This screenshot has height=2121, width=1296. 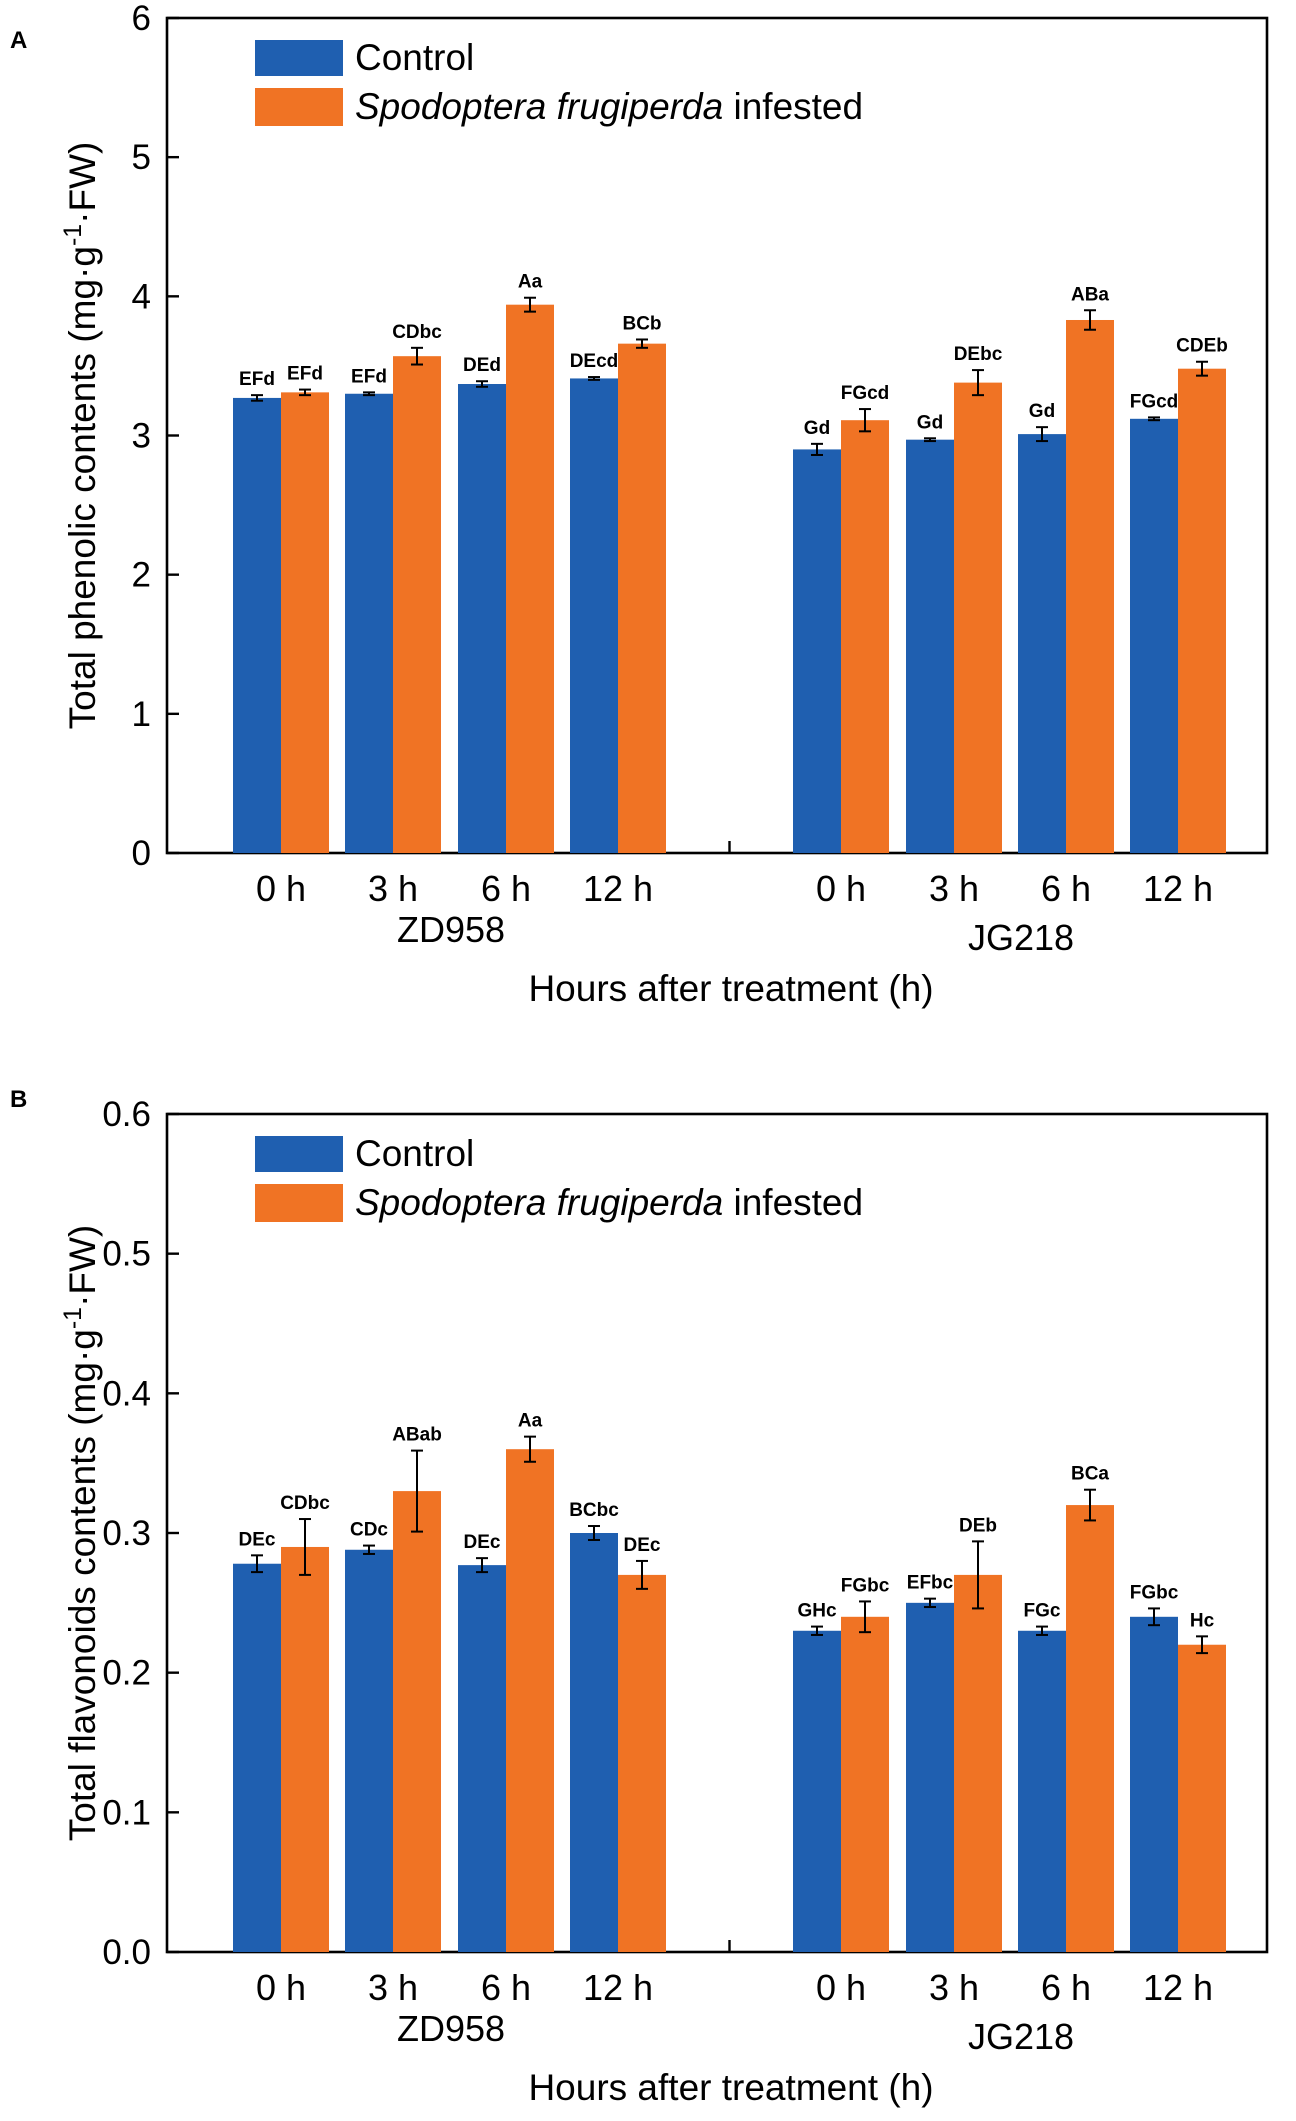 What do you see at coordinates (141, 575) in the screenshot?
I see `y-tick-label: 2` at bounding box center [141, 575].